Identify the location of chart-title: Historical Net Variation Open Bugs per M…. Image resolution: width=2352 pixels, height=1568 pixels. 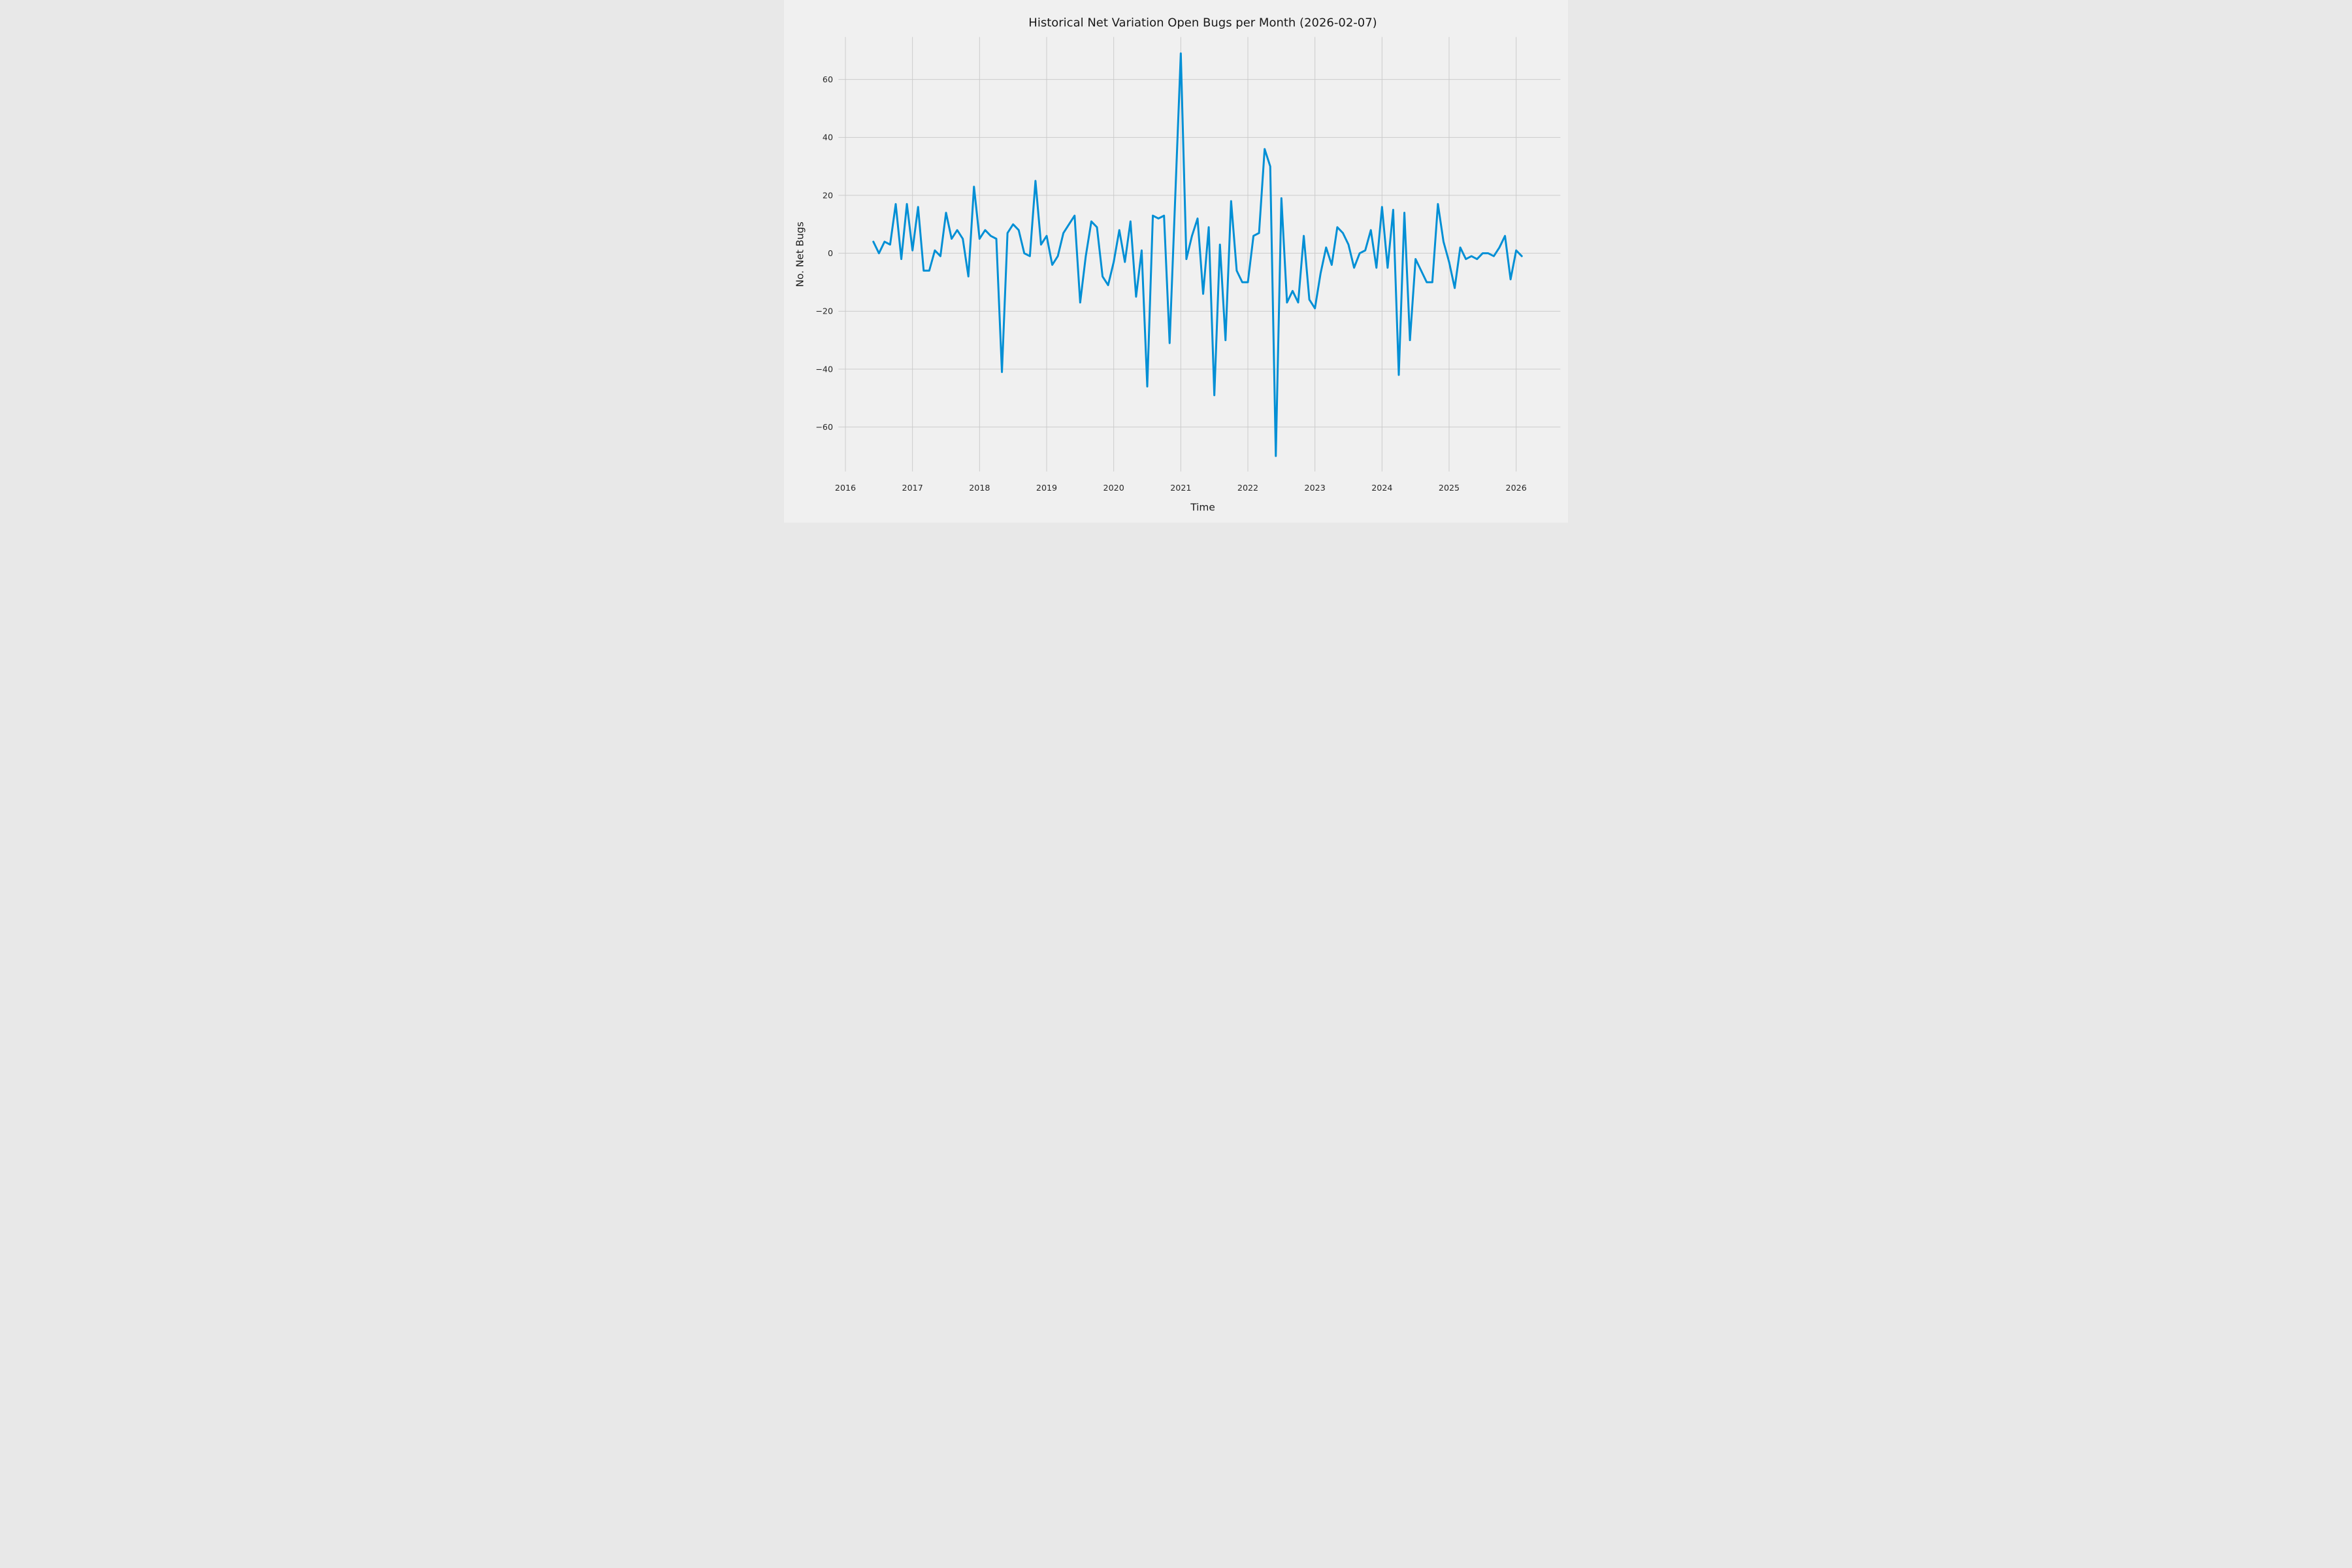
(1202, 23).